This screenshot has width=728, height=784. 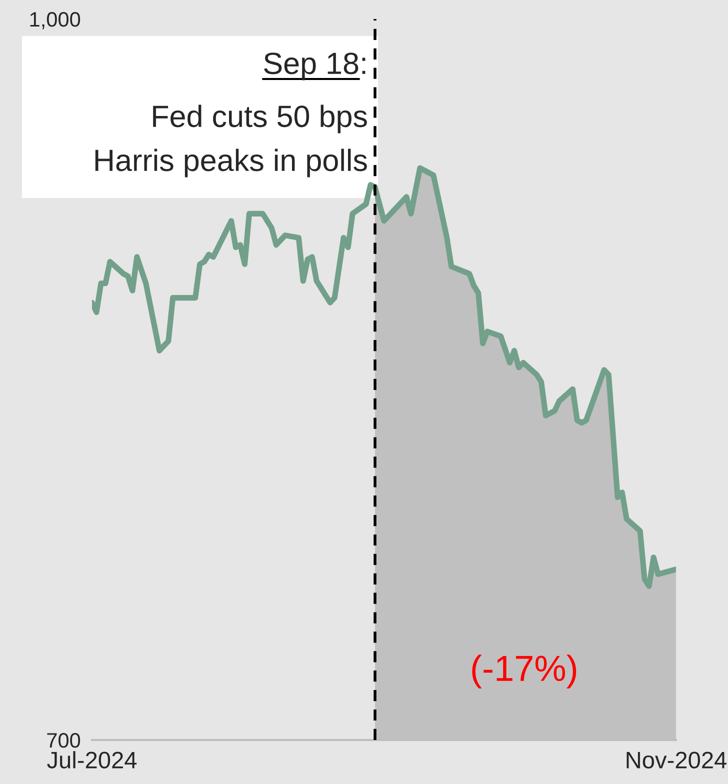 I want to click on x-tick-label: Jul-2024, so click(x=92, y=759).